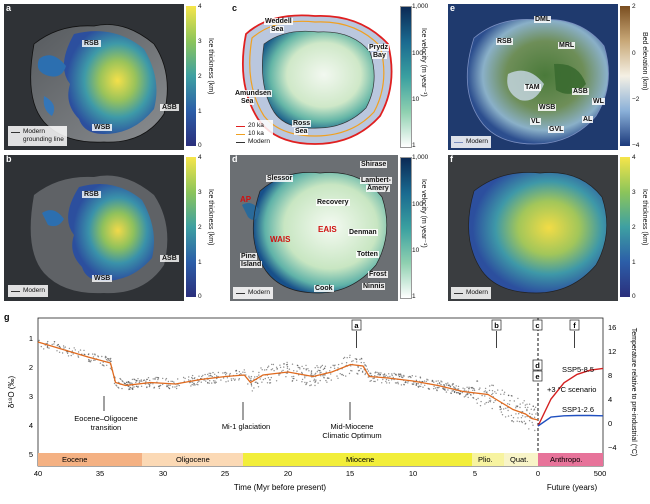 This screenshot has height=504, width=650. What do you see at coordinates (280, 178) in the screenshot?
I see `label-slessor: Slessor` at bounding box center [280, 178].